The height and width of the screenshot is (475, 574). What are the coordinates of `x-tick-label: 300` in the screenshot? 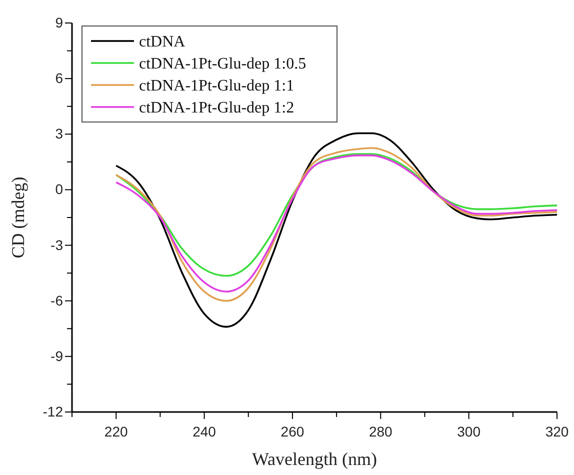 It's located at (469, 431).